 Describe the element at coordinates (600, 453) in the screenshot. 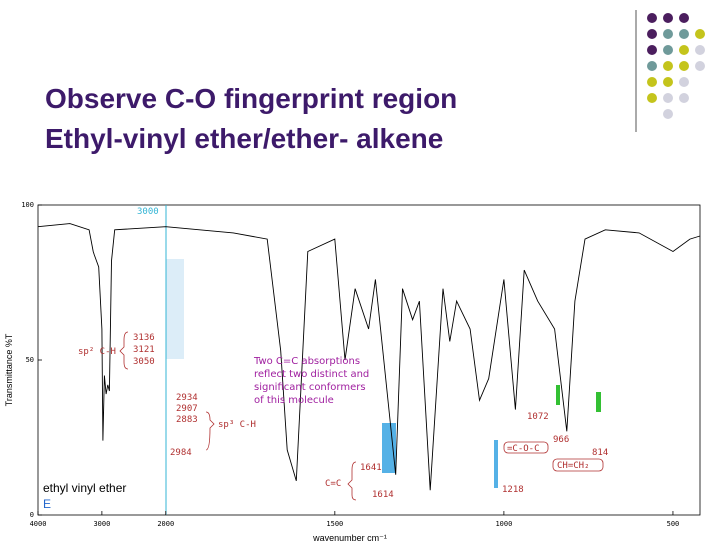

I see `annotation: 814` at that location.